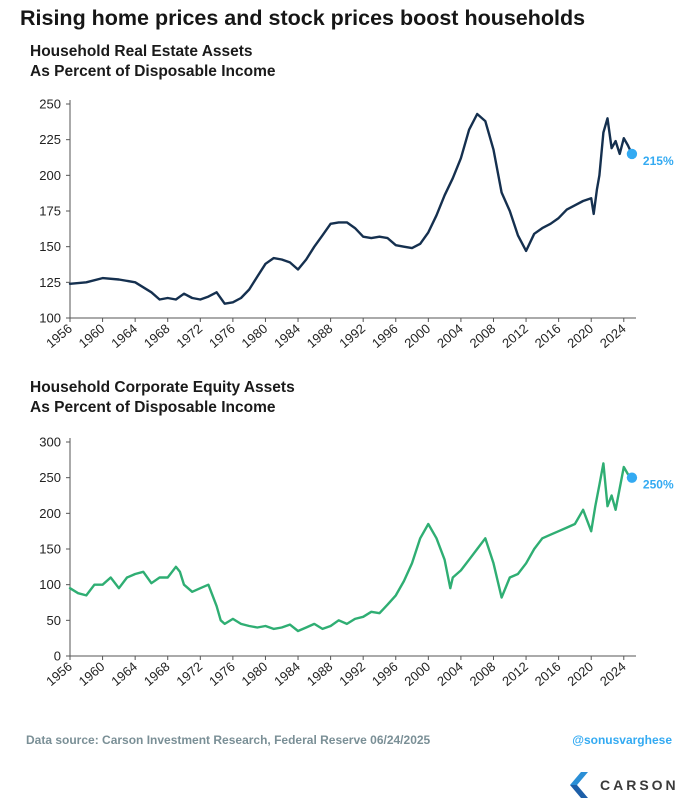  I want to click on carson-brand: CARSON, so click(623, 785).